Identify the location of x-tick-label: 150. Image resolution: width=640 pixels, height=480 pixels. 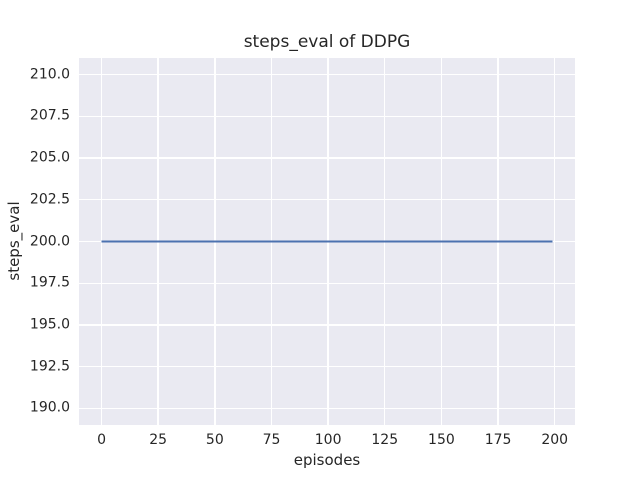
(441, 440).